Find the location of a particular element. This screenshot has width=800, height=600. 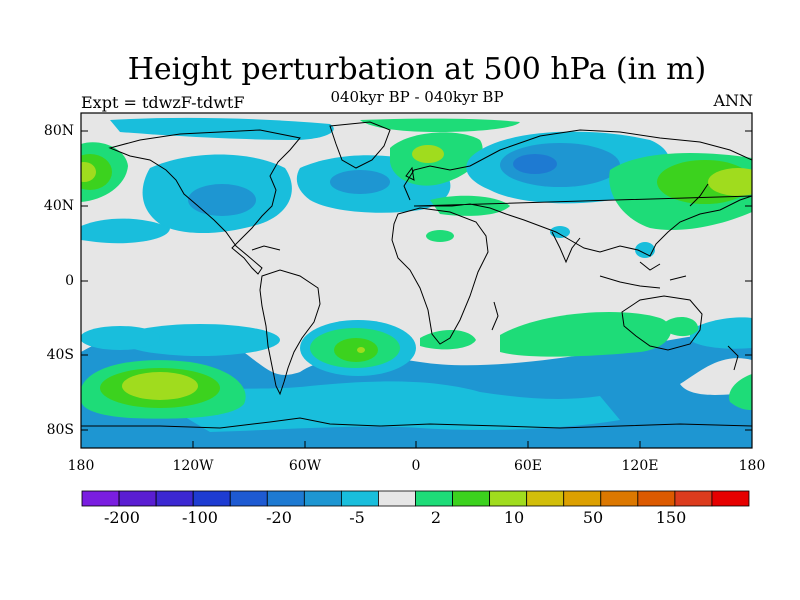

contour-south-pacific-neg is located at coordinates (200, 340).